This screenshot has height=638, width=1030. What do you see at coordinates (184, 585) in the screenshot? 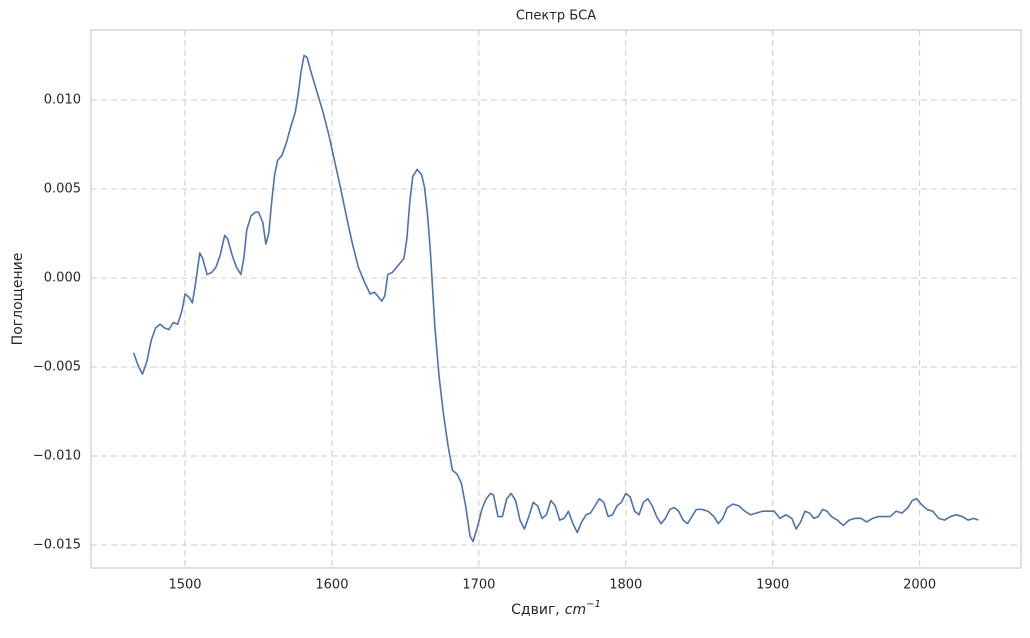
I see `x-tick-label: 1500` at bounding box center [184, 585].